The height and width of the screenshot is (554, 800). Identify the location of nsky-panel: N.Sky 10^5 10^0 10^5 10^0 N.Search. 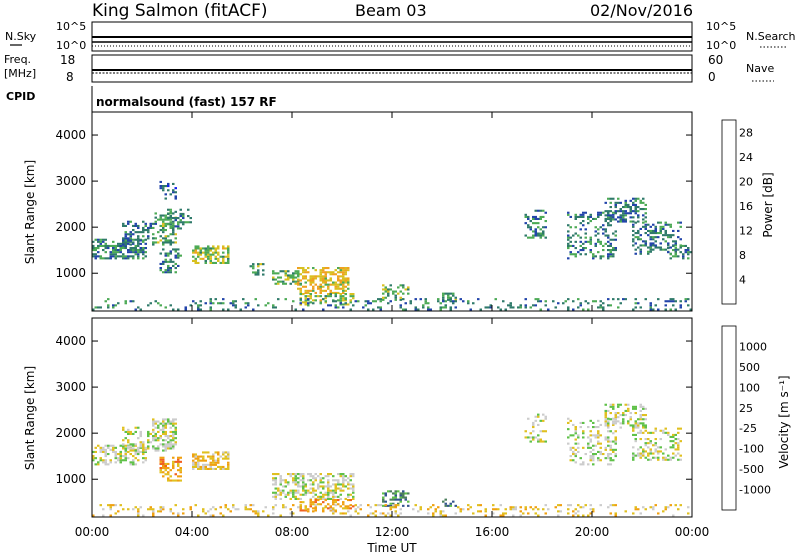
(400, 36).